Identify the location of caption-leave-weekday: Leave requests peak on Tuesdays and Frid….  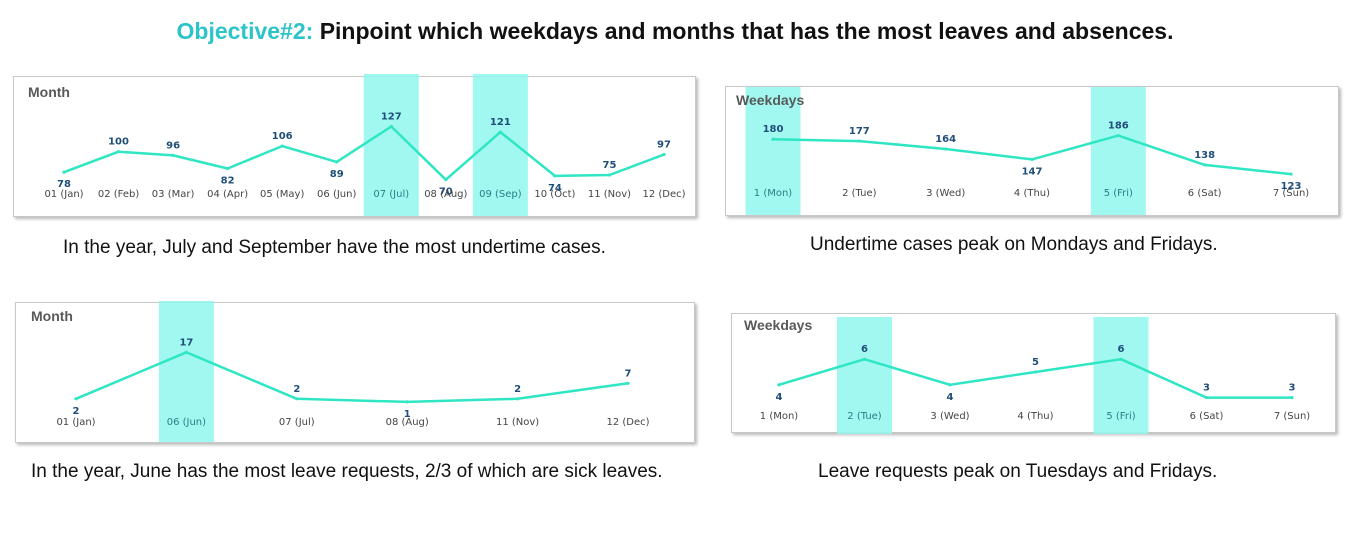
(1018, 471).